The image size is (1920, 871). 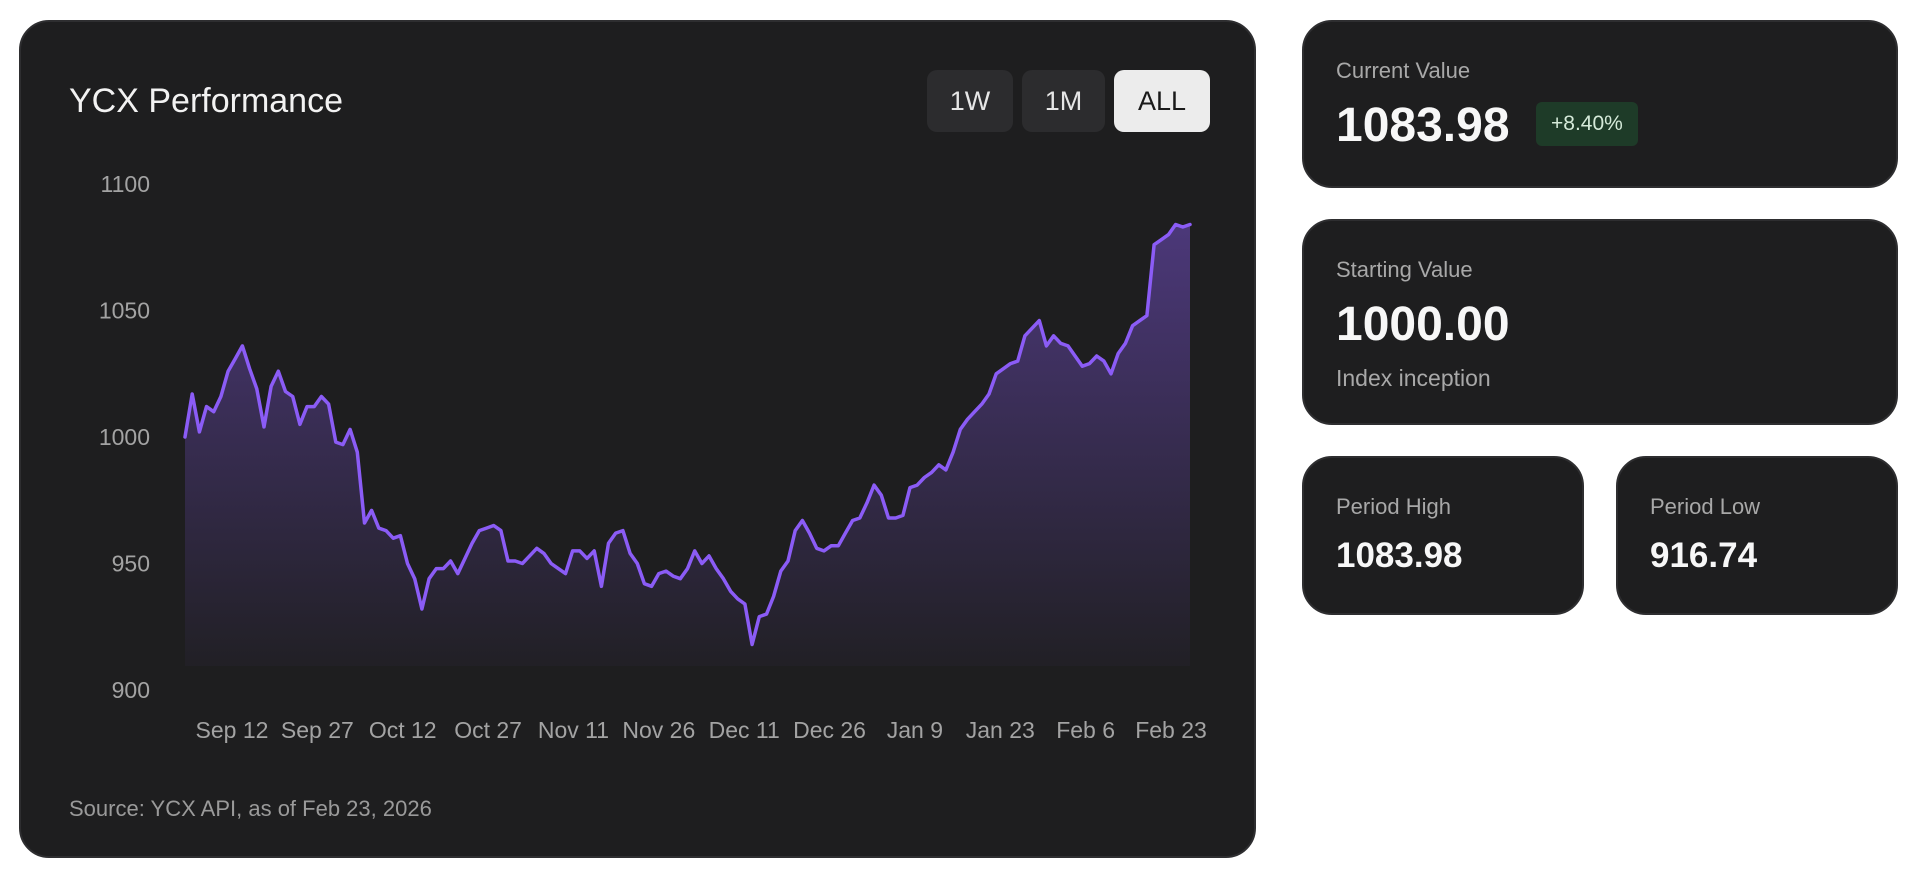 I want to click on x-tick-label: Dec 11, so click(x=744, y=730).